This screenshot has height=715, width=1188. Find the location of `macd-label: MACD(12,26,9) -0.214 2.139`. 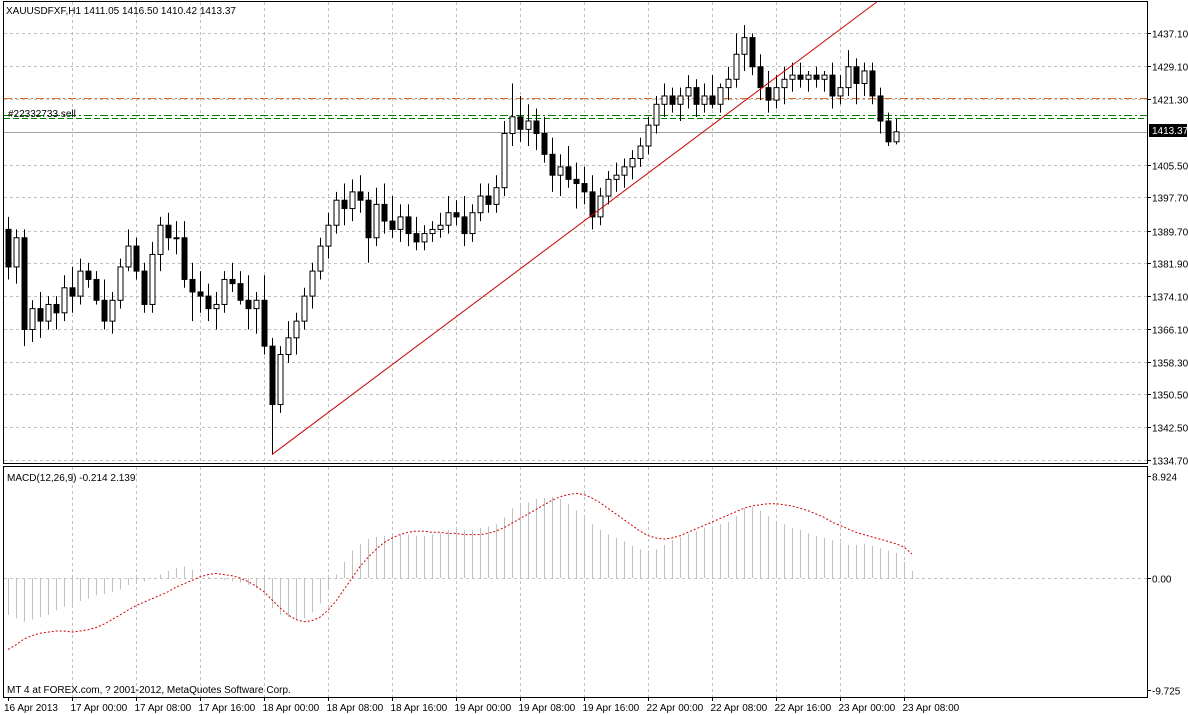

macd-label: MACD(12,26,9) -0.214 2.139 is located at coordinates (71, 478).